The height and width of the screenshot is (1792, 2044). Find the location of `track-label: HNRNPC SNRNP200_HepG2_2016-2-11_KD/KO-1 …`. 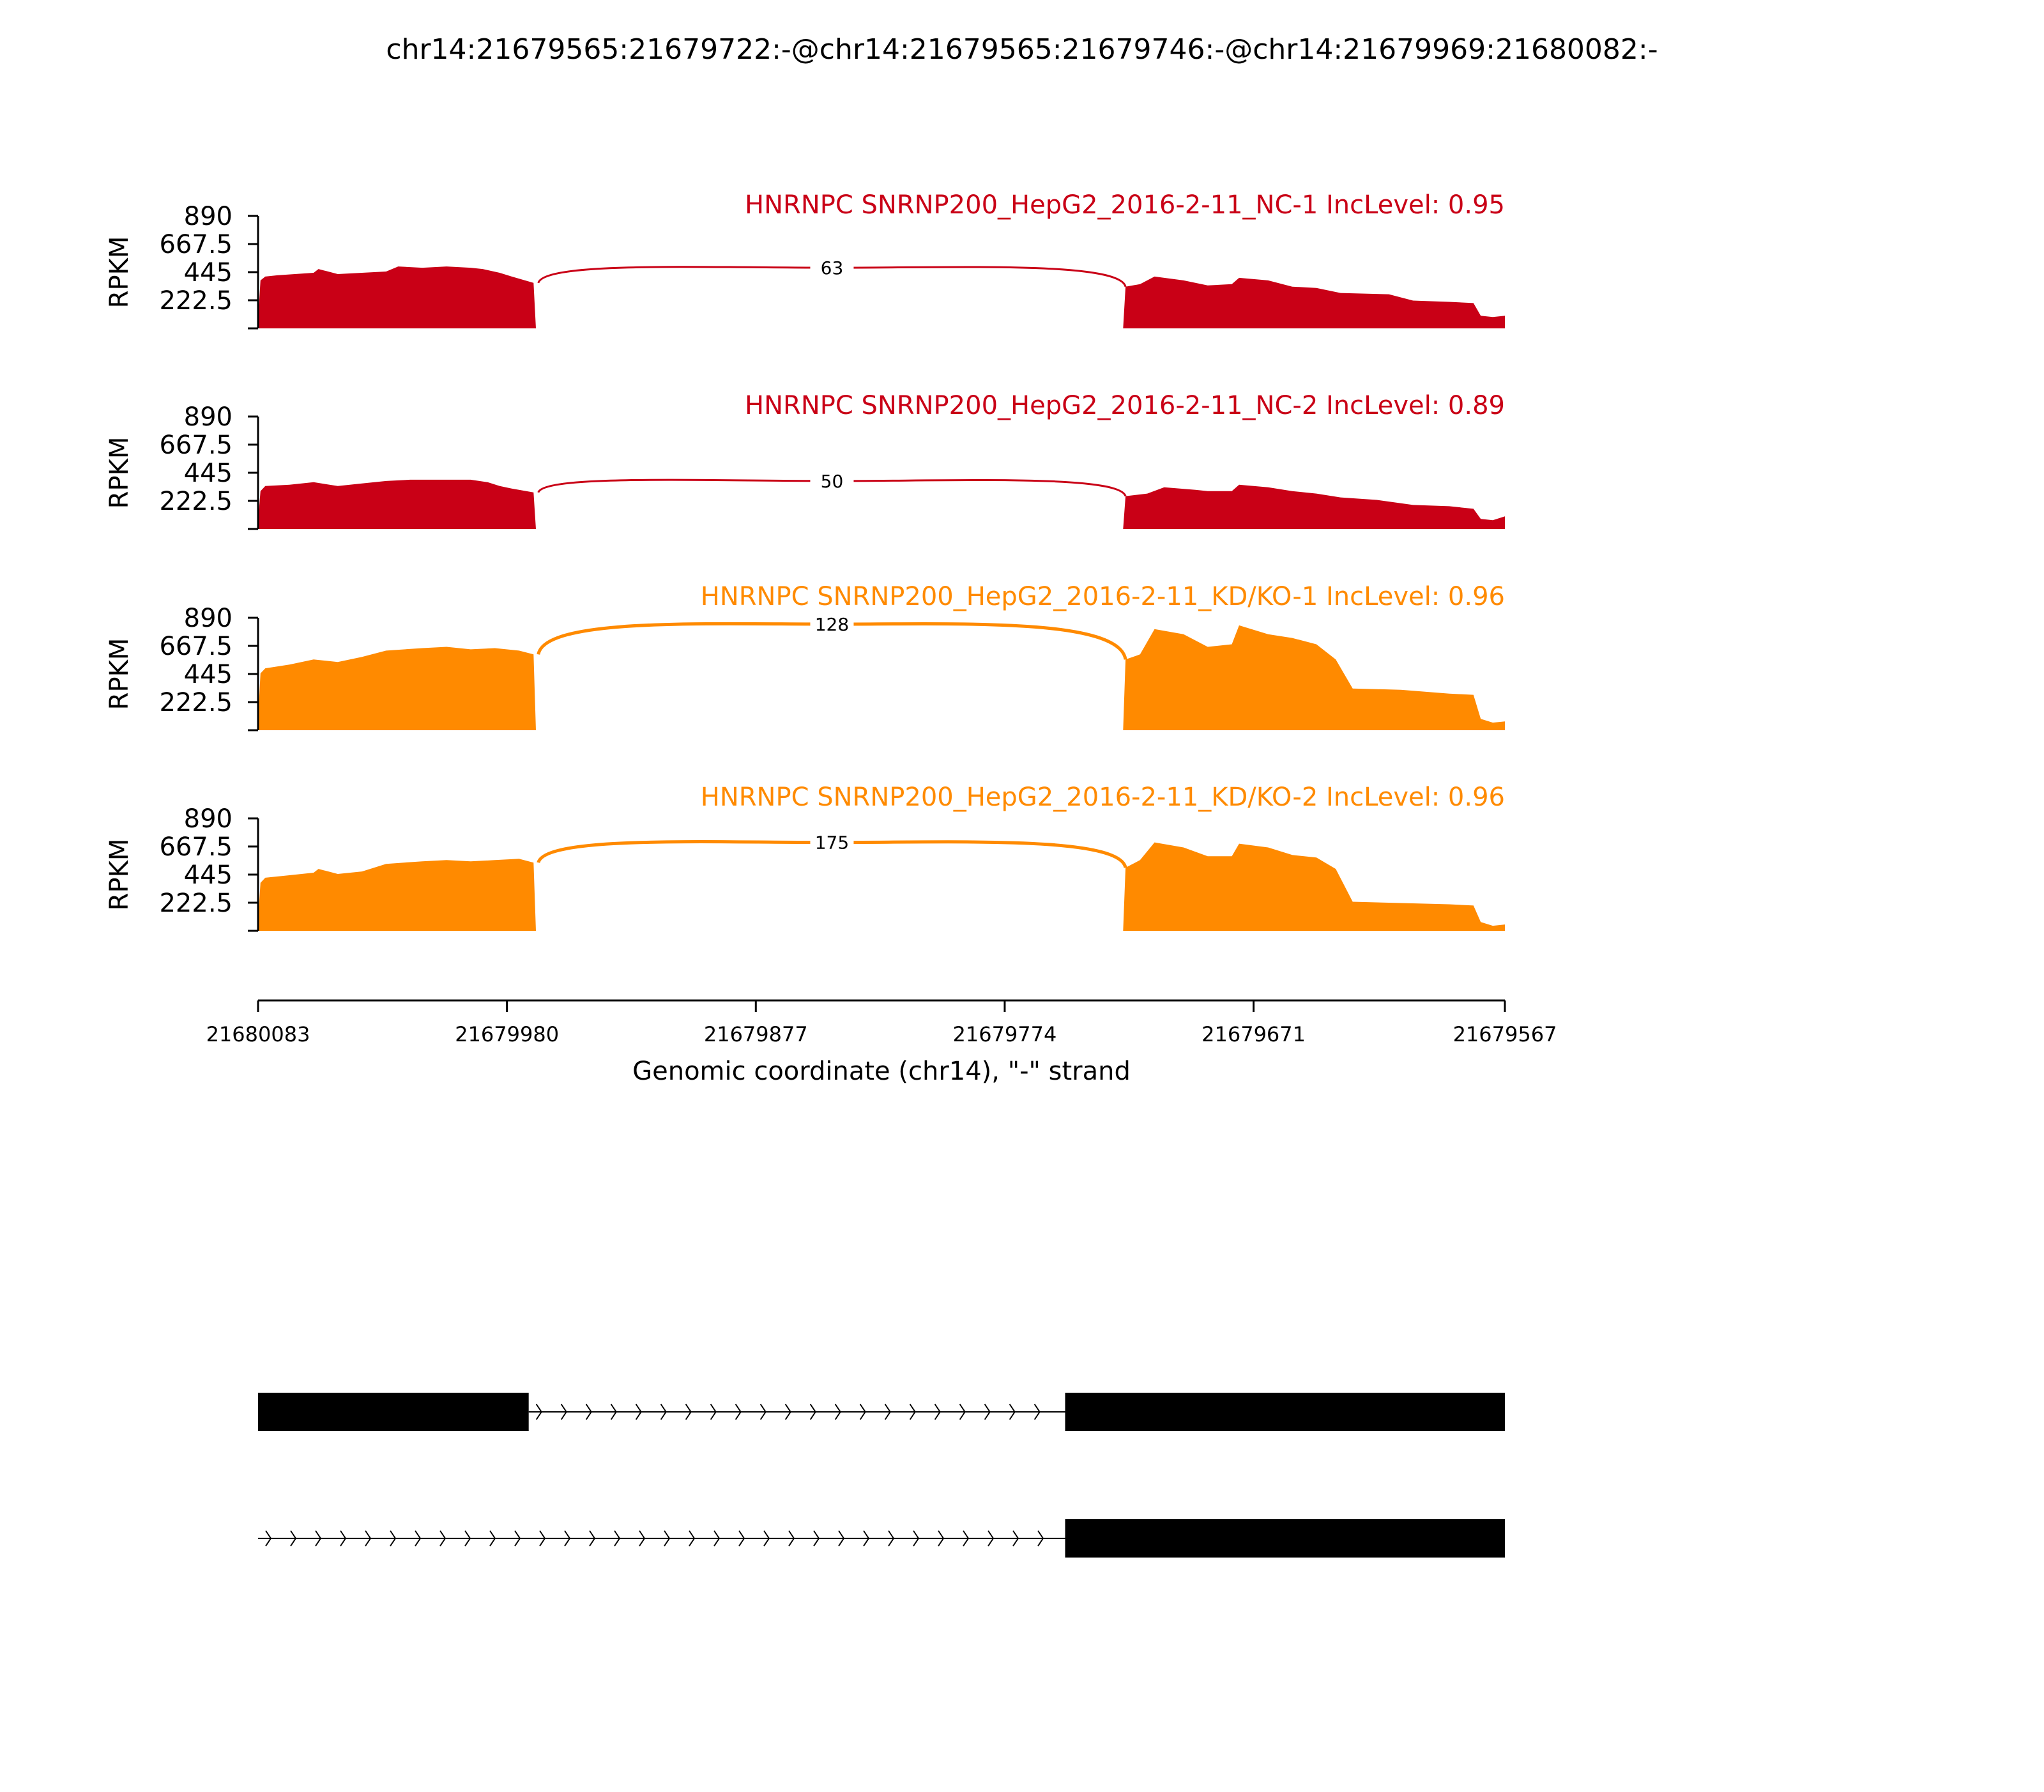

track-label: HNRNPC SNRNP200_HepG2_2016-2-11_KD/KO-1 … is located at coordinates (1103, 596).